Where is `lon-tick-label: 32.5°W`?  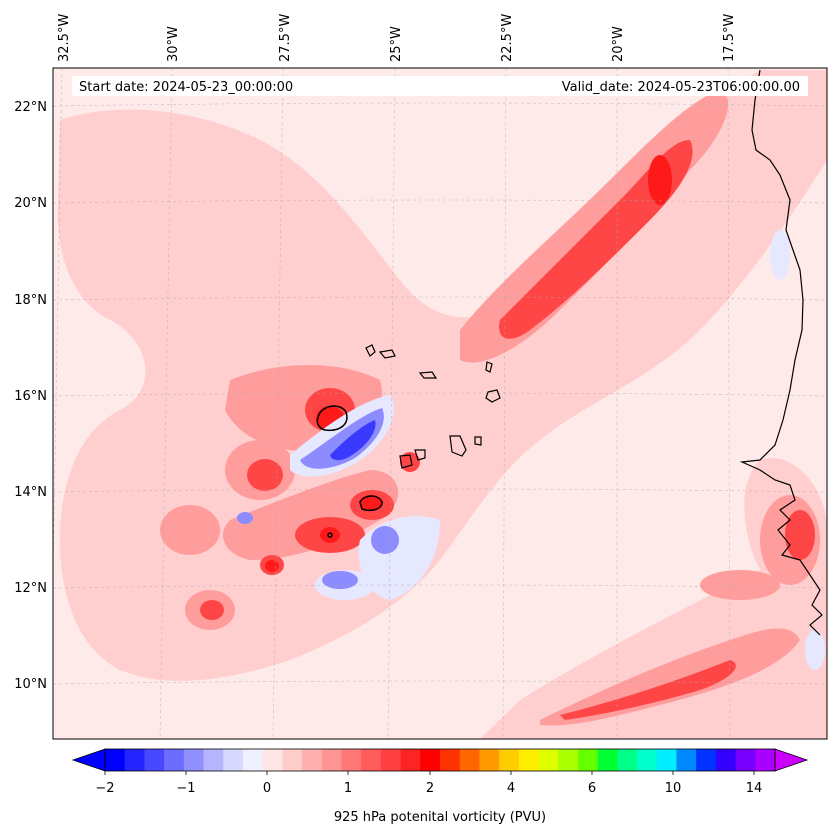 lon-tick-label: 32.5°W is located at coordinates (64, 38).